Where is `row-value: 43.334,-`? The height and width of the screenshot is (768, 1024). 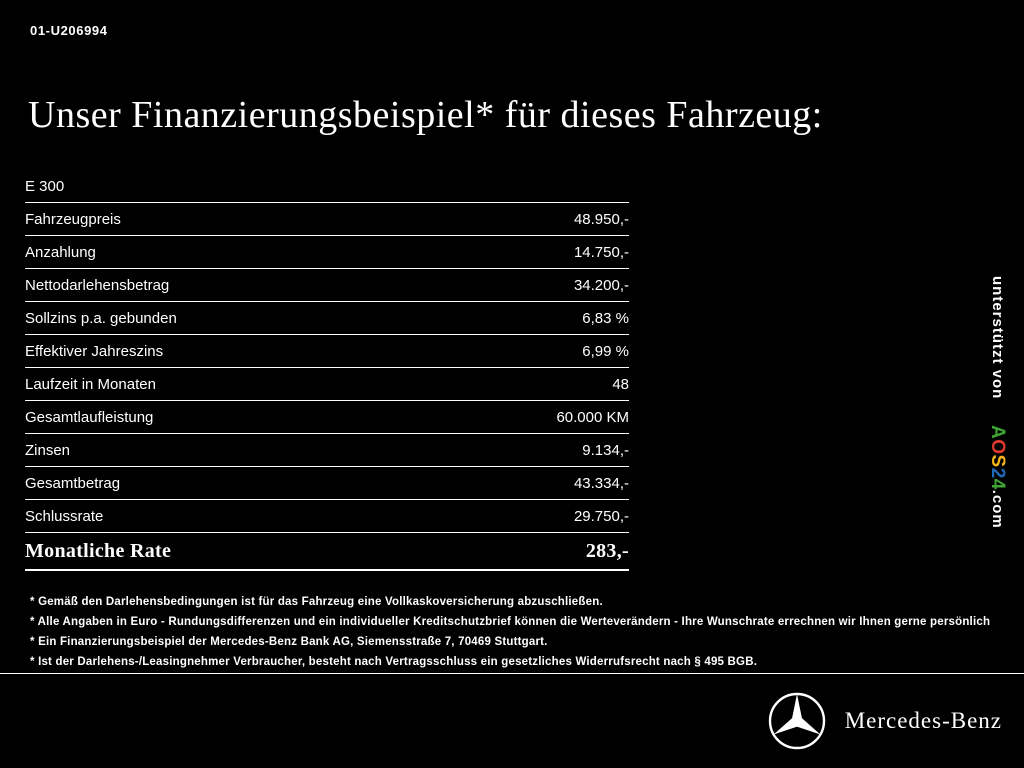 row-value: 43.334,- is located at coordinates (601, 483).